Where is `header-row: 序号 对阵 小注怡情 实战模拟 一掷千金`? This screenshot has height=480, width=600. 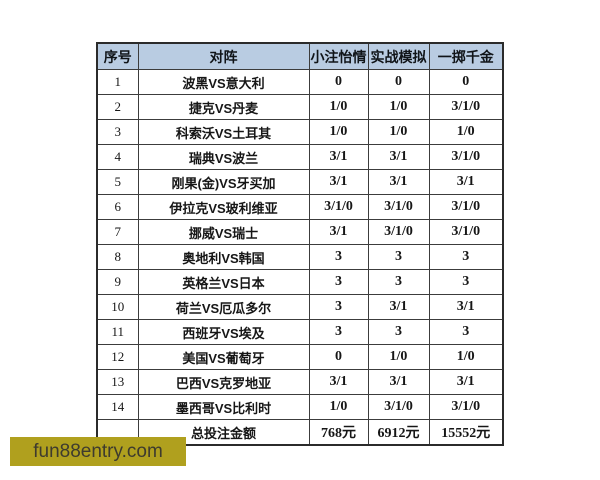
header-row: 序号 对阵 小注怡情 实战模拟 一掷千金 is located at coordinates (300, 56).